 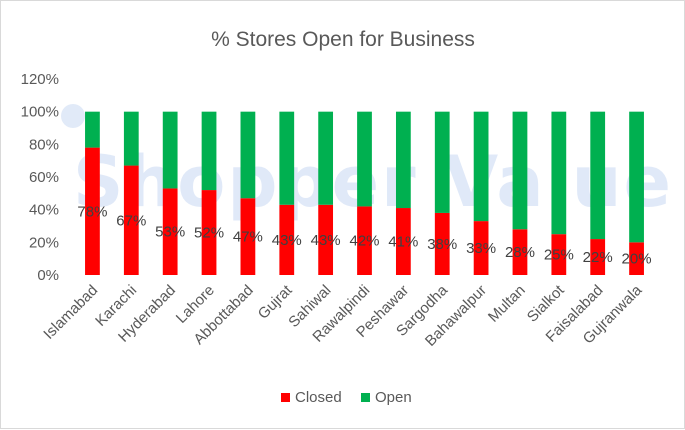 I want to click on data-label: 28%, so click(x=520, y=252).